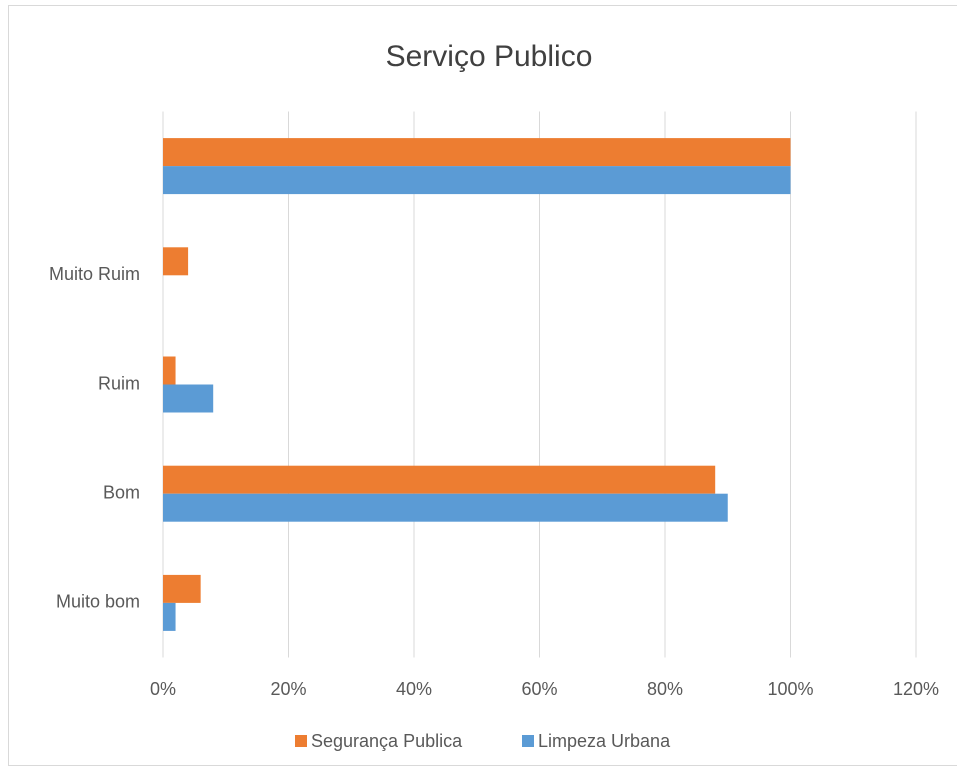 This screenshot has height=770, width=957. Describe the element at coordinates (121, 492) in the screenshot. I see `y-tick-label: Bom` at that location.